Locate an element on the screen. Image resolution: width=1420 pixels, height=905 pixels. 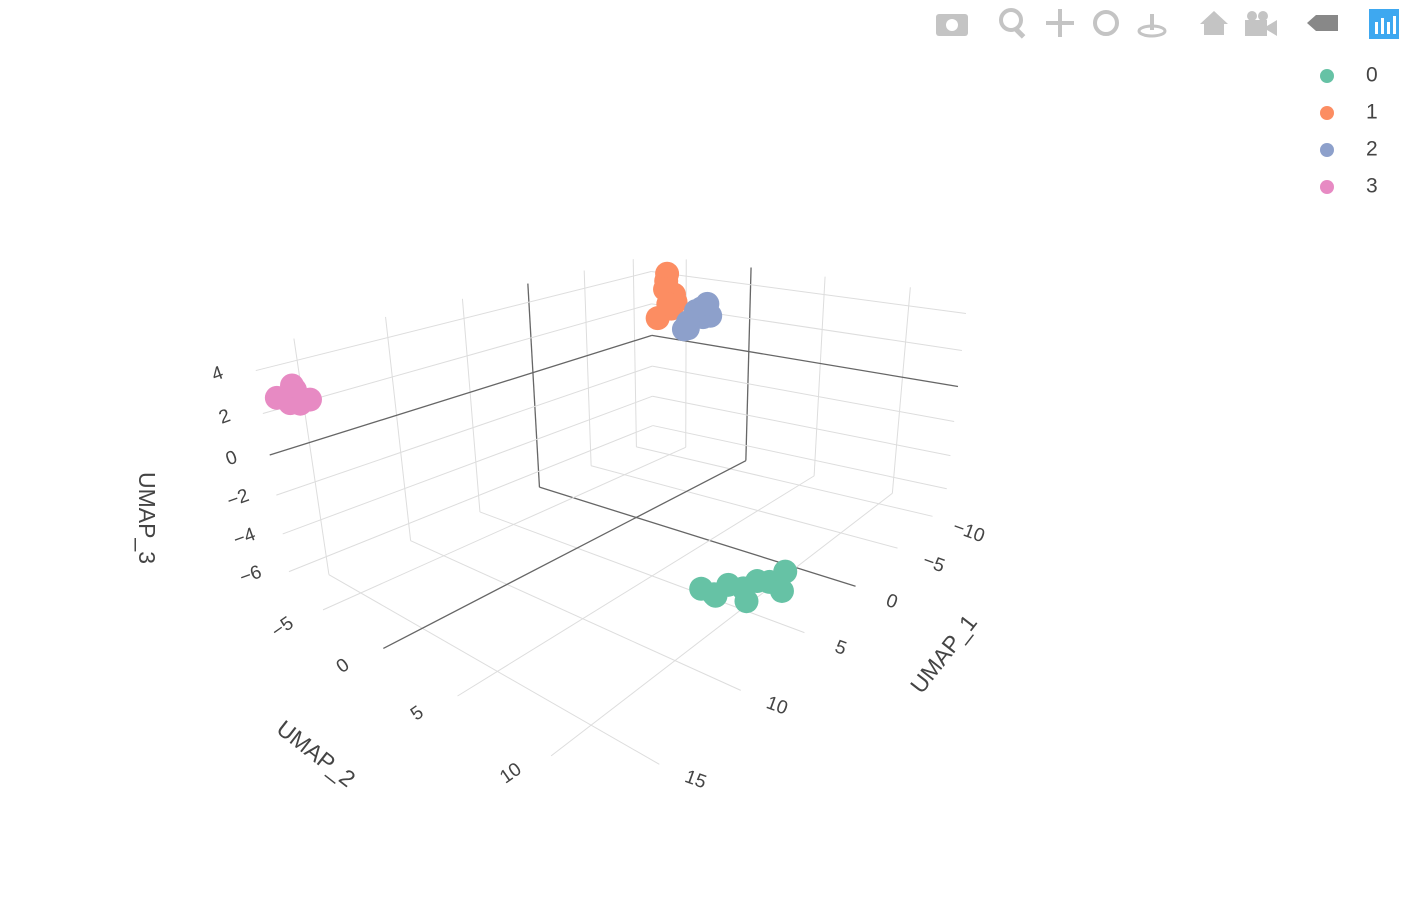
x-tick-label: 15 is located at coordinates (695, 779).